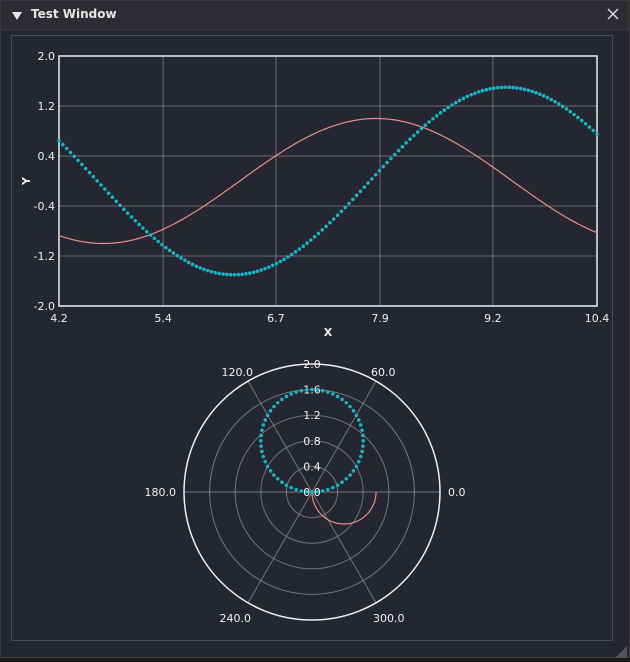 The image size is (630, 662). I want to click on resize-grip-icon, so click(621, 650).